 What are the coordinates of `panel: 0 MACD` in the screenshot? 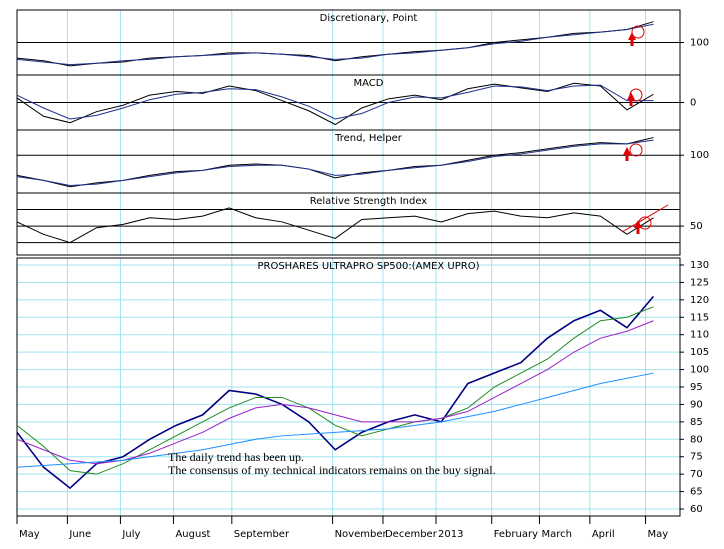 It's located at (356, 102).